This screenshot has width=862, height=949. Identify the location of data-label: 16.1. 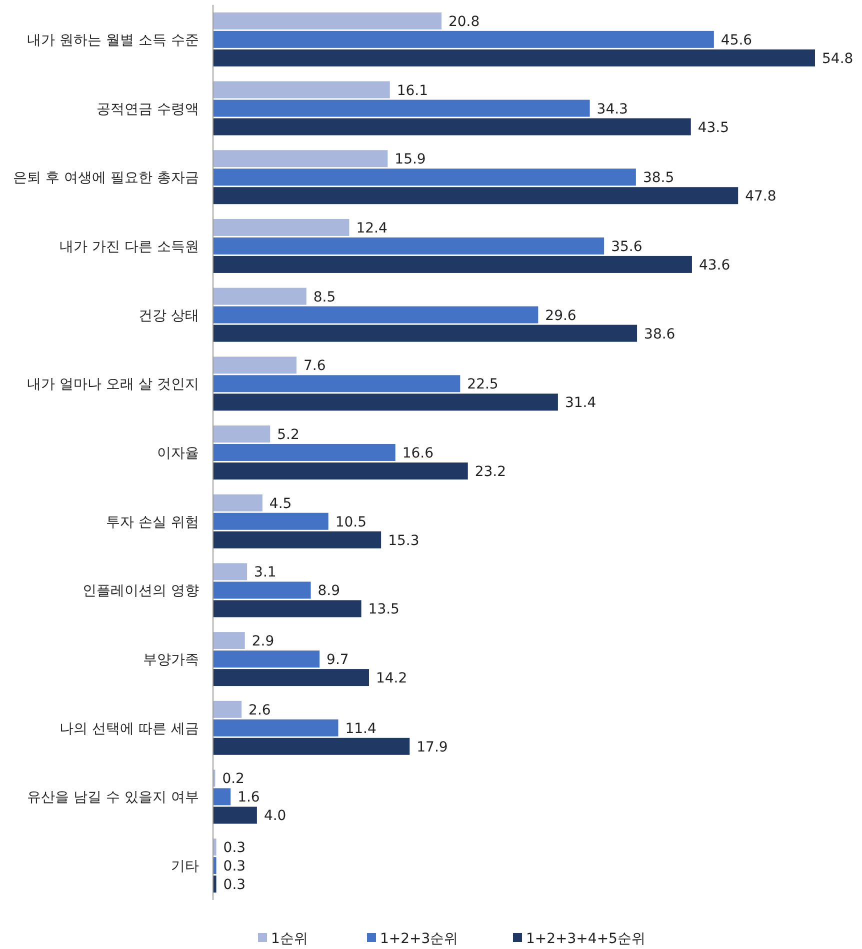
(412, 90).